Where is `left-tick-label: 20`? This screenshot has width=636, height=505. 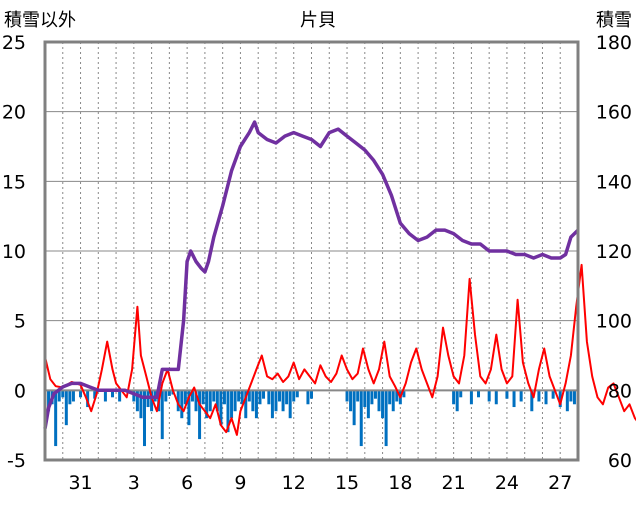
left-tick-label: 20 is located at coordinates (14, 113).